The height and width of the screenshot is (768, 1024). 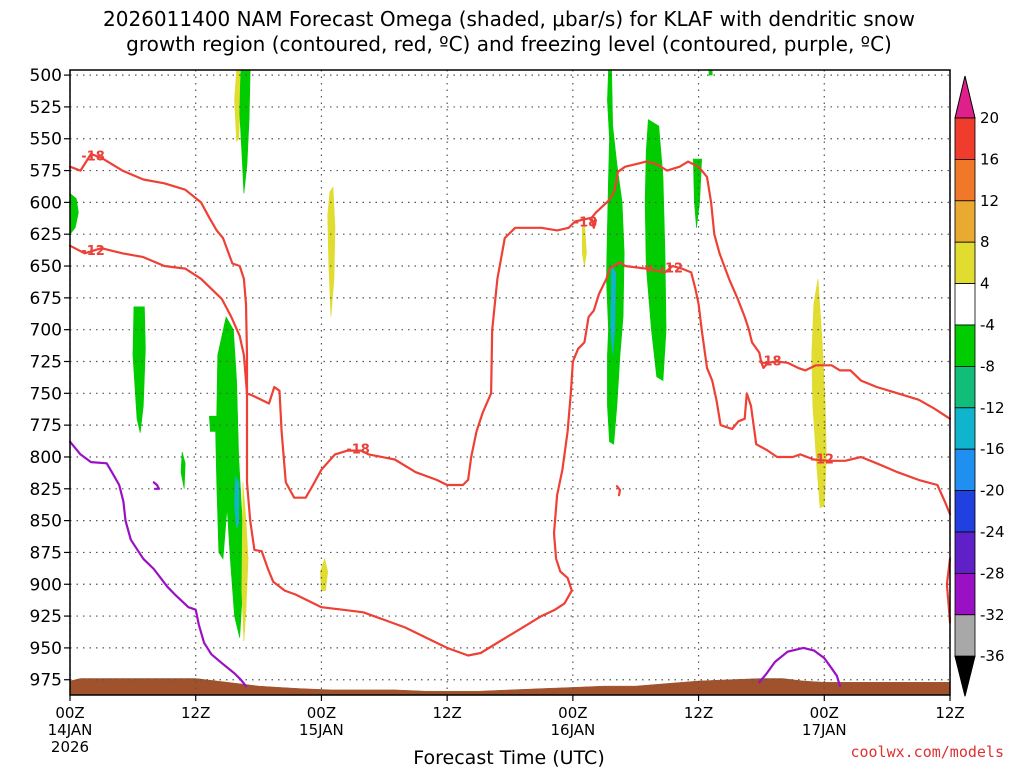 I want to click on omega-region-g8, so click(x=697, y=193).